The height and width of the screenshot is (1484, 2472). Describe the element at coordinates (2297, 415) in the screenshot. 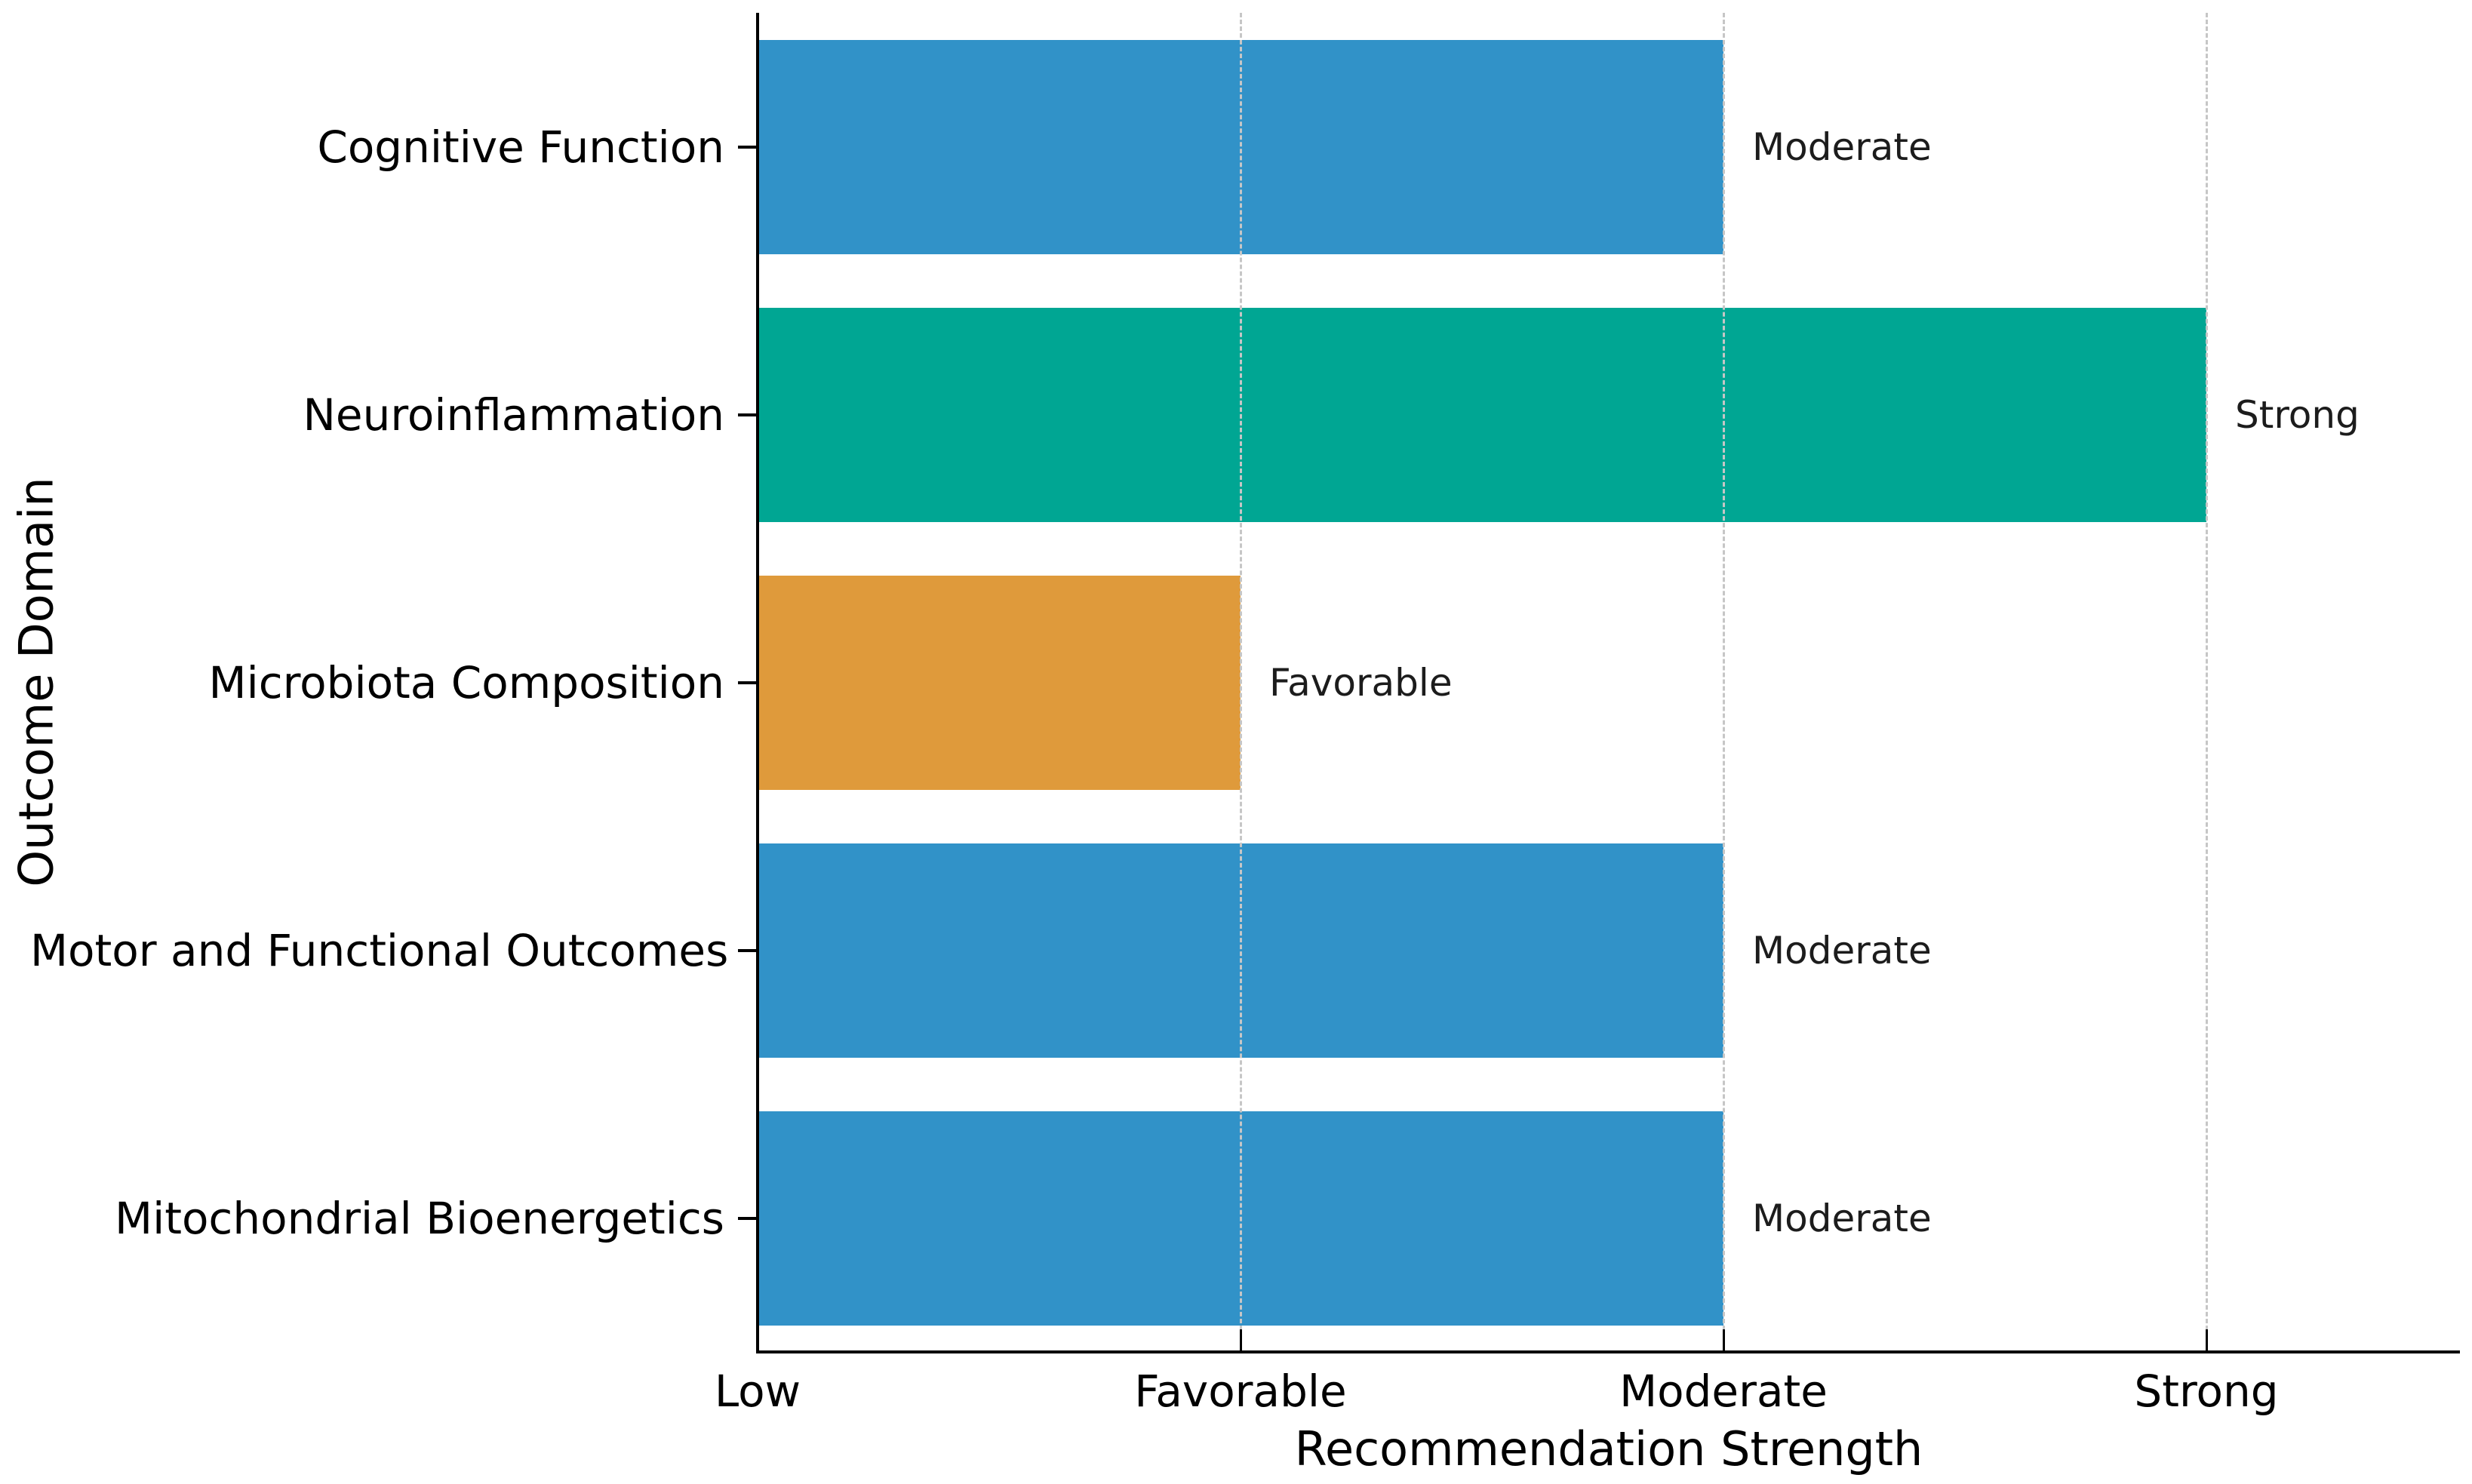

I see `bar-value-label: Strong` at that location.